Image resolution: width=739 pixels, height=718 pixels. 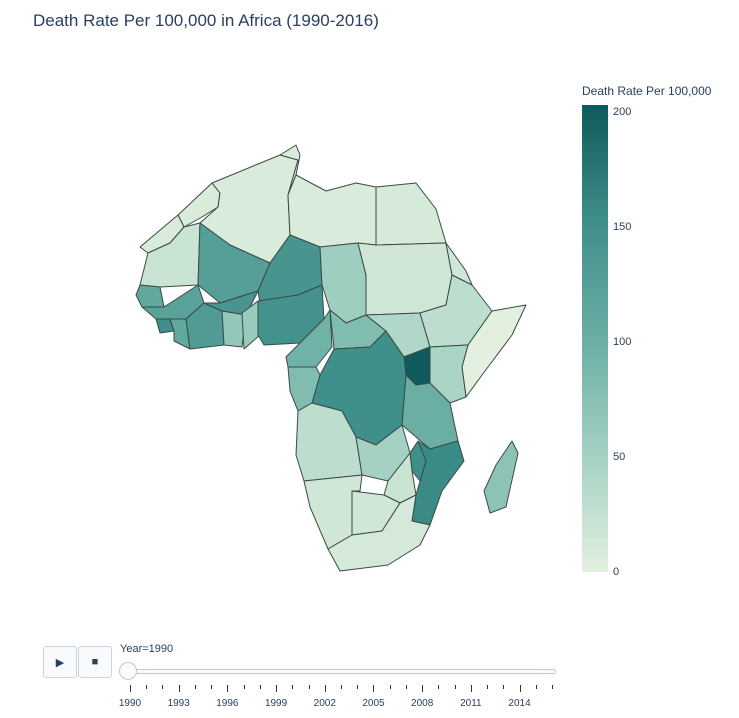 What do you see at coordinates (595, 338) in the screenshot?
I see `colorbar` at bounding box center [595, 338].